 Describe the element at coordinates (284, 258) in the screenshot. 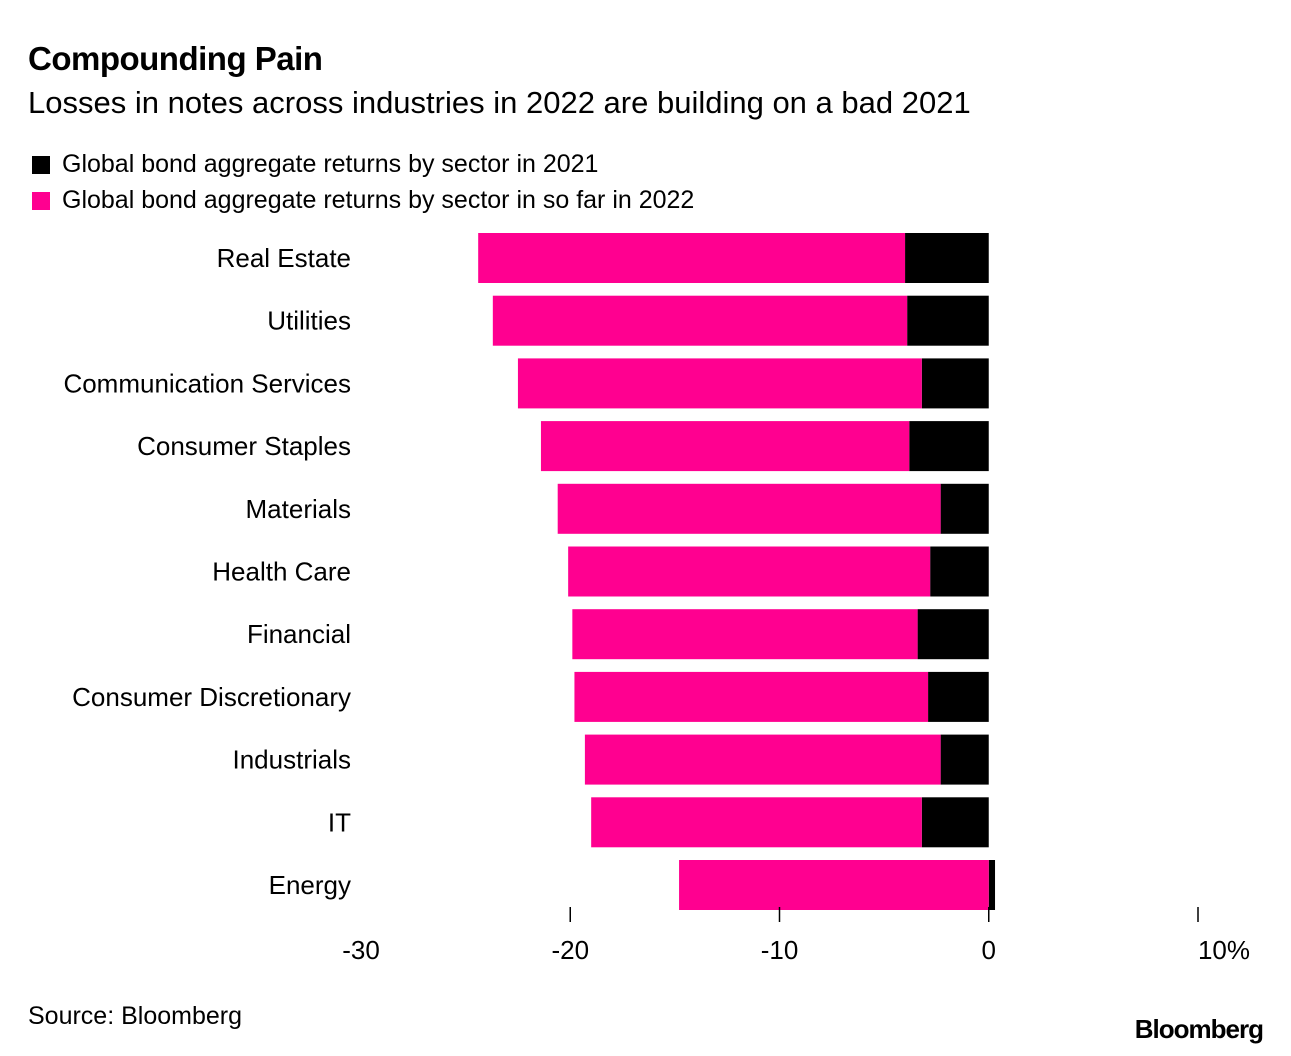

I see `category-label: Real Estate` at that location.